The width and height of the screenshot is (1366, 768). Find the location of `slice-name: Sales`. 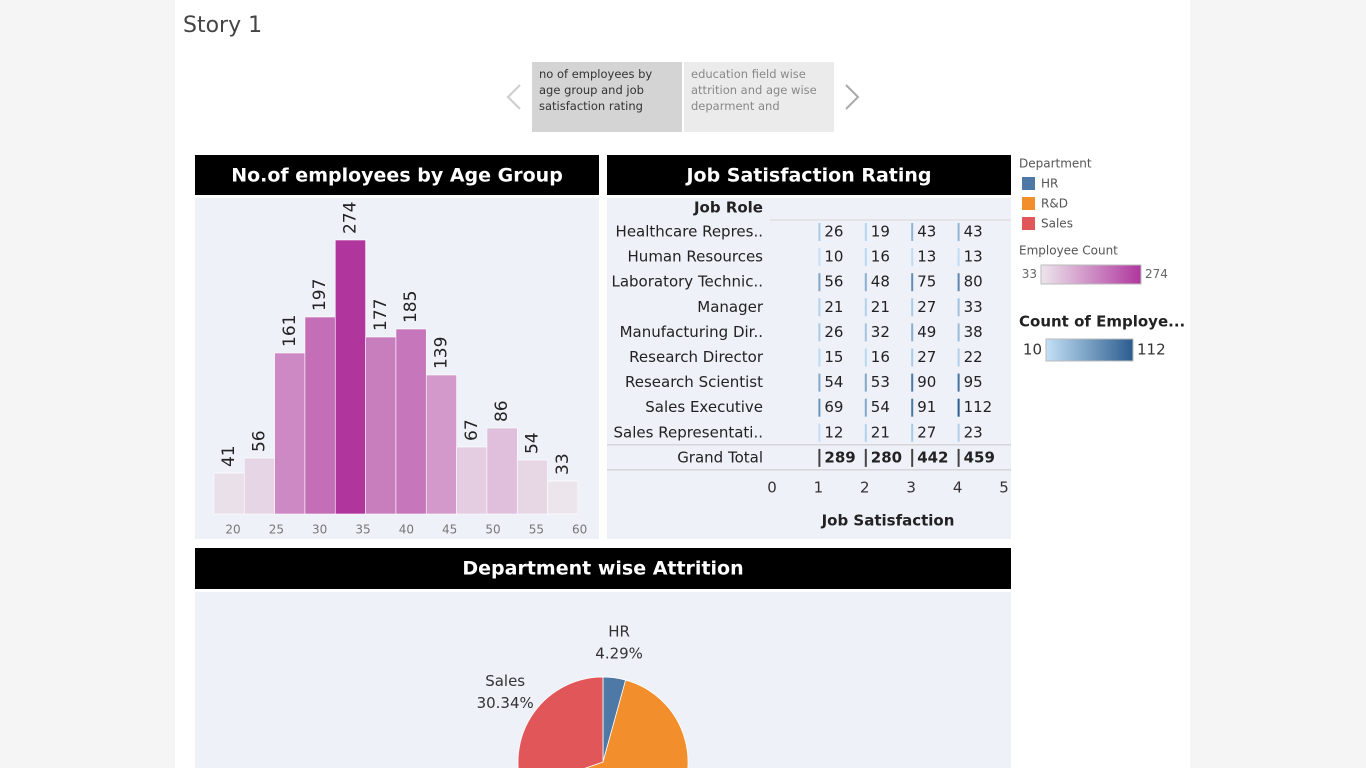

slice-name: Sales is located at coordinates (505, 681).